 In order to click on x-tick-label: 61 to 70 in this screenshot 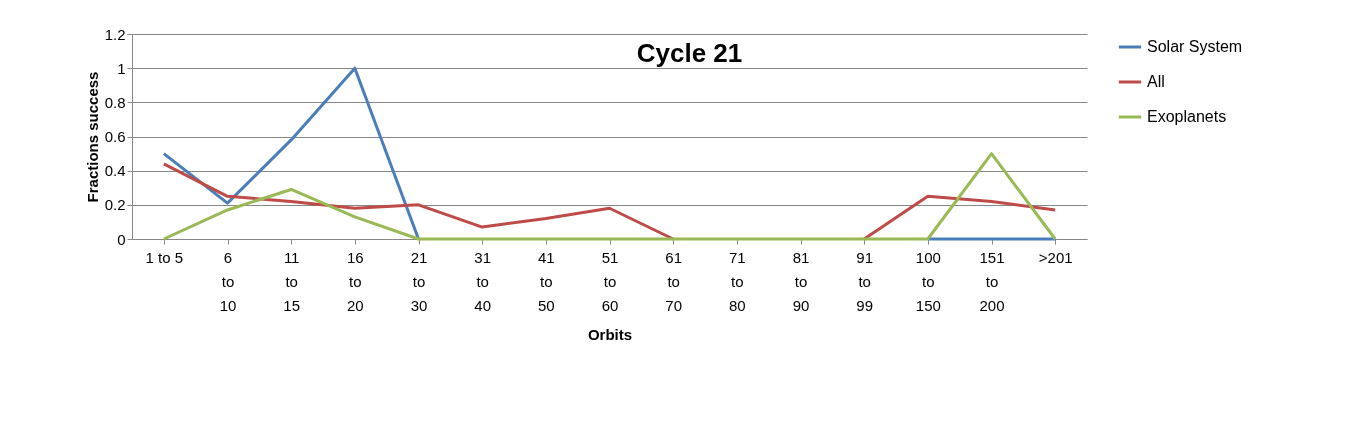, I will do `click(674, 281)`.